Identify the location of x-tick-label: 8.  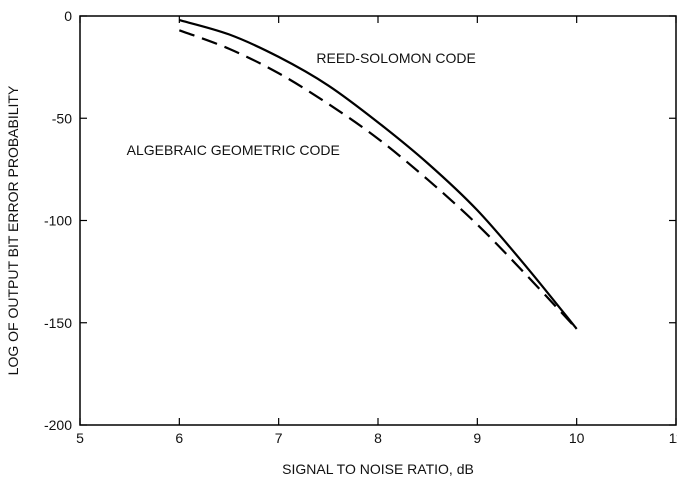
(378, 438).